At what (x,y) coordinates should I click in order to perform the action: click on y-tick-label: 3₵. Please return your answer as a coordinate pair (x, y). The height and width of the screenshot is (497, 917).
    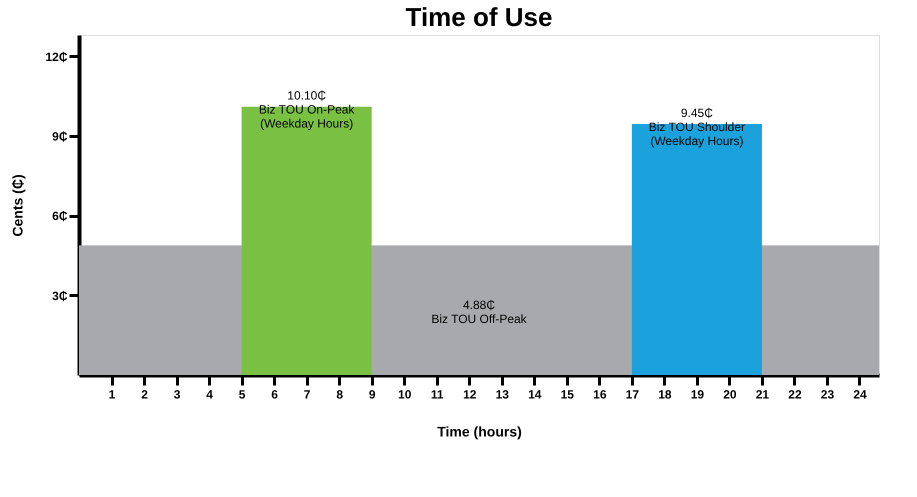
    Looking at the image, I should click on (60, 295).